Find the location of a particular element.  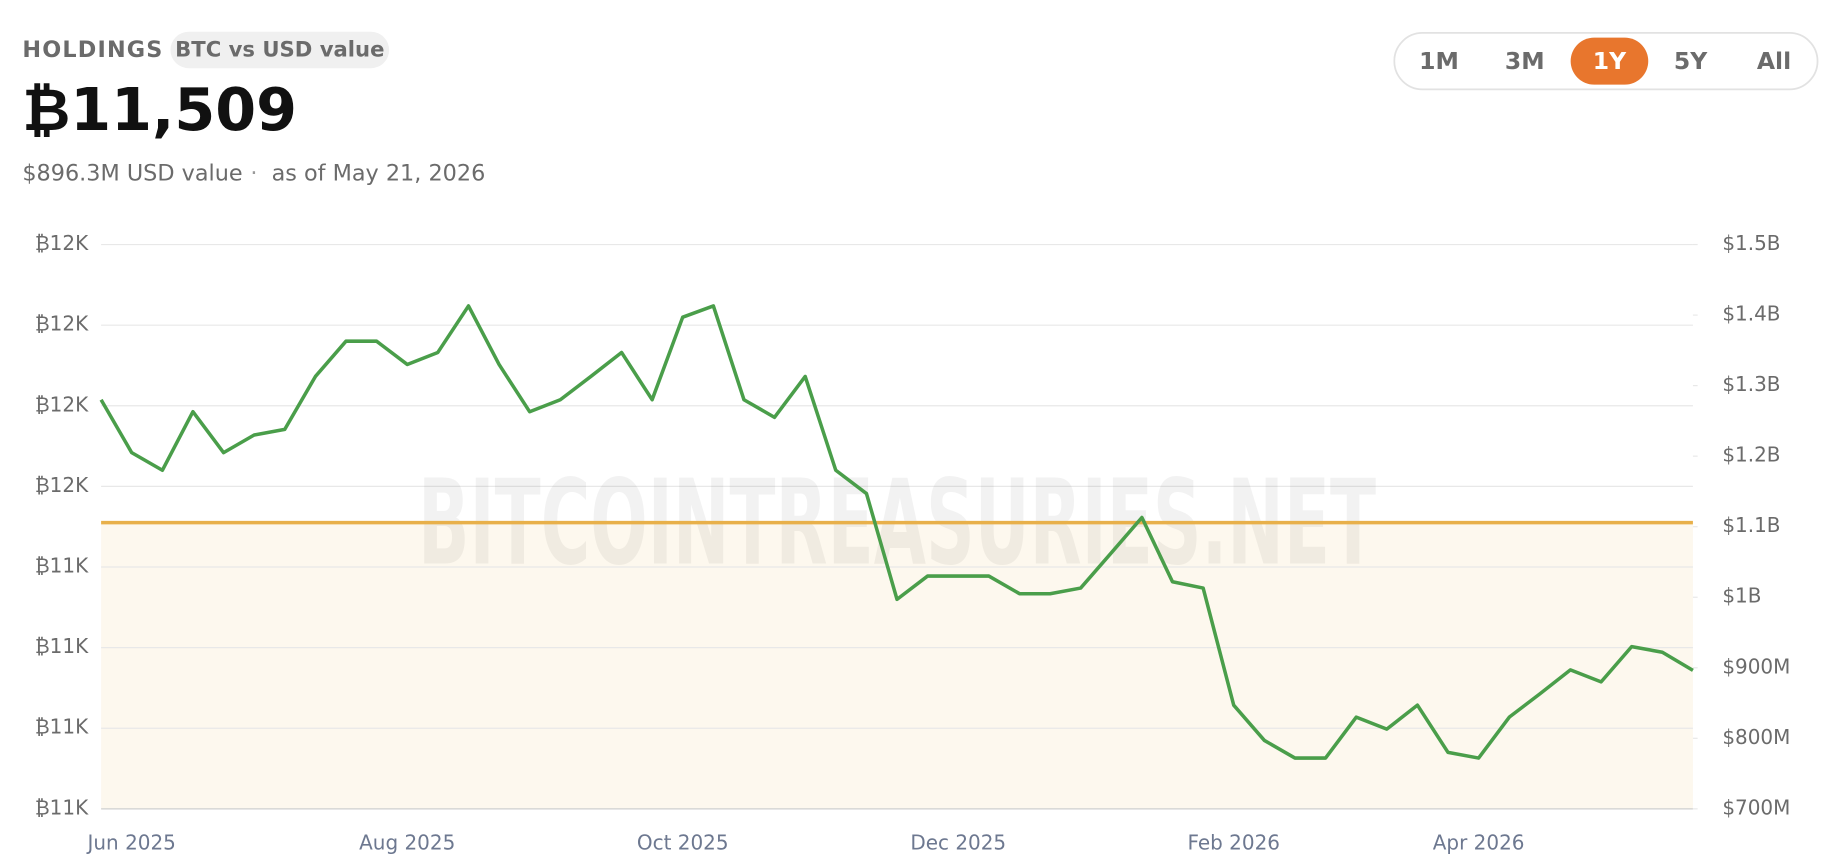

y2-tick-label: $1.4B is located at coordinates (1751, 314).